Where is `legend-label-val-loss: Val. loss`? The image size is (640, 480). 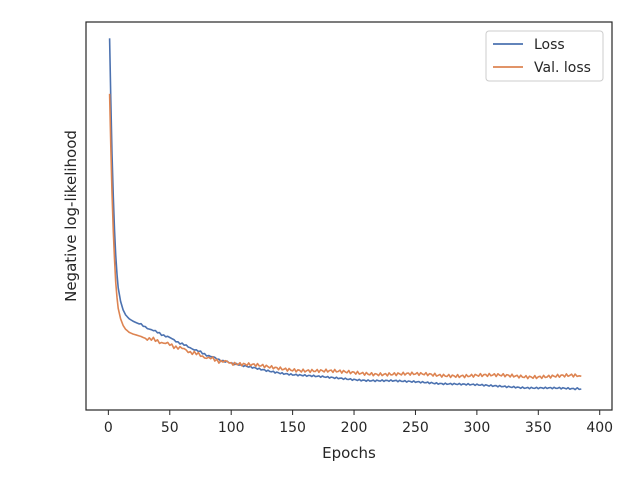 legend-label-val-loss: Val. loss is located at coordinates (562, 68).